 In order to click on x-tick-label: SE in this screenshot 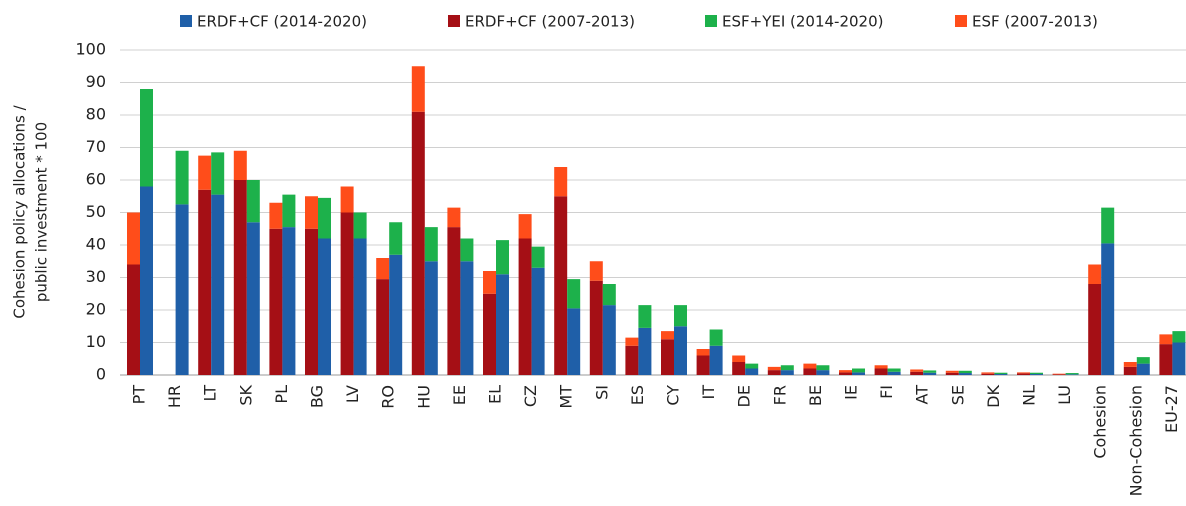, I will do `click(957, 395)`.